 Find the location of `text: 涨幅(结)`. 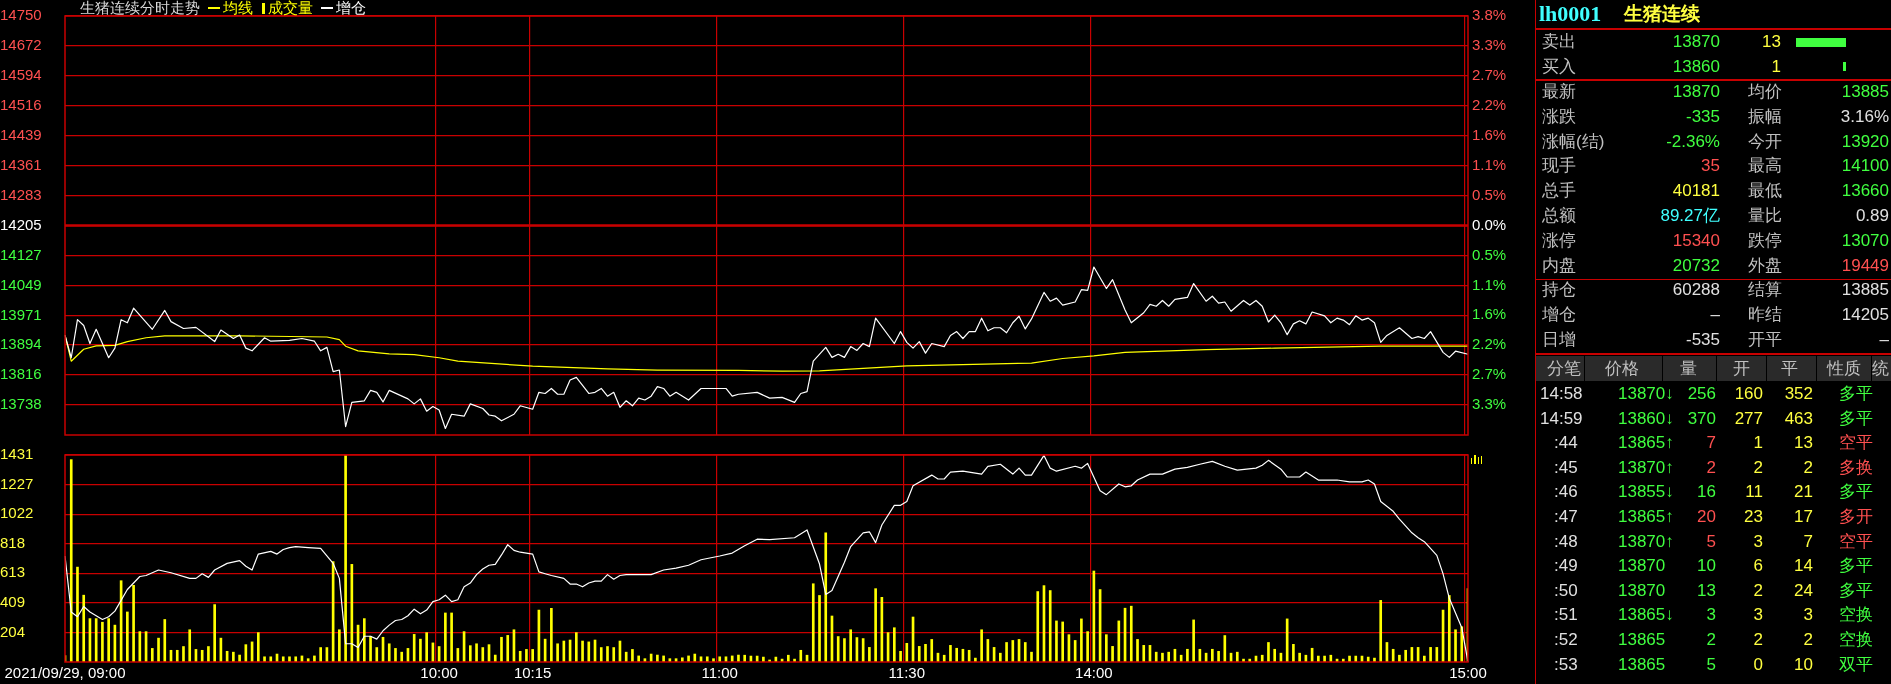

text: 涨幅(结) is located at coordinates (1573, 141).